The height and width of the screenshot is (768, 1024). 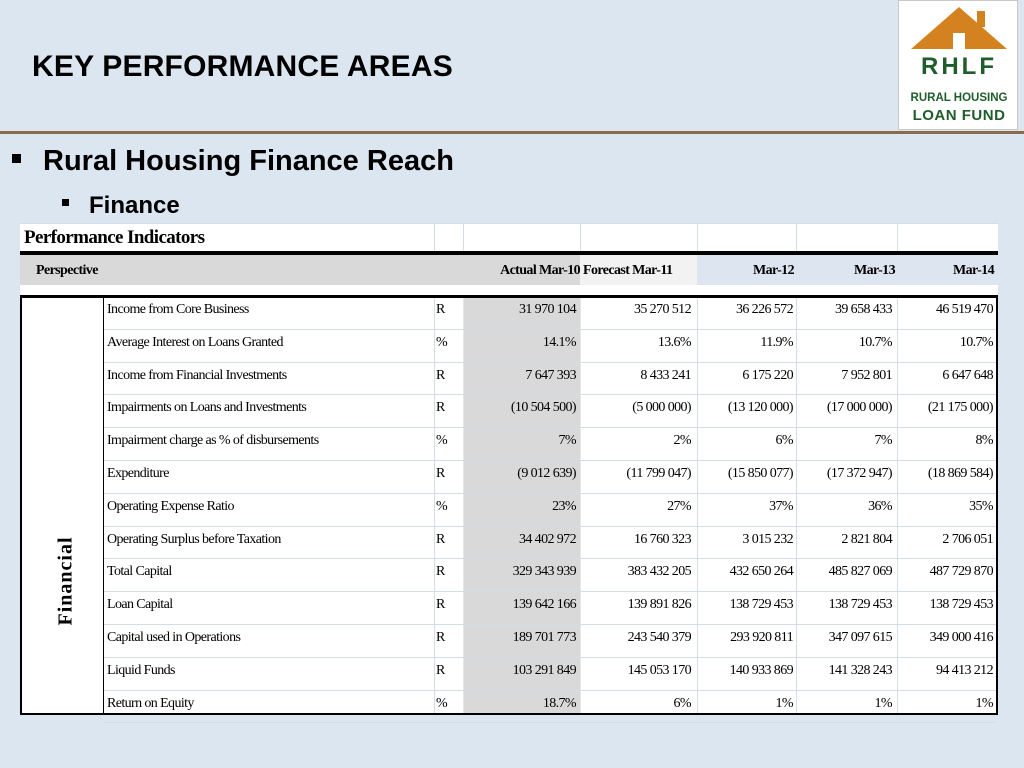 I want to click on value-cell: 485 827 069, so click(x=860, y=571).